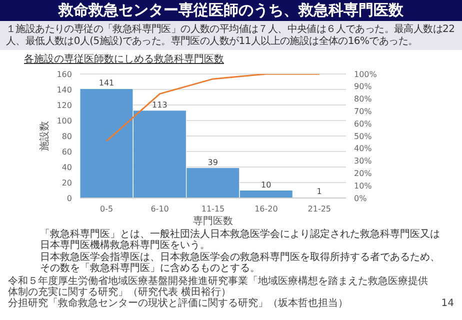  What do you see at coordinates (67, 135) in the screenshot?
I see `y-tick-label: 80` at bounding box center [67, 135].